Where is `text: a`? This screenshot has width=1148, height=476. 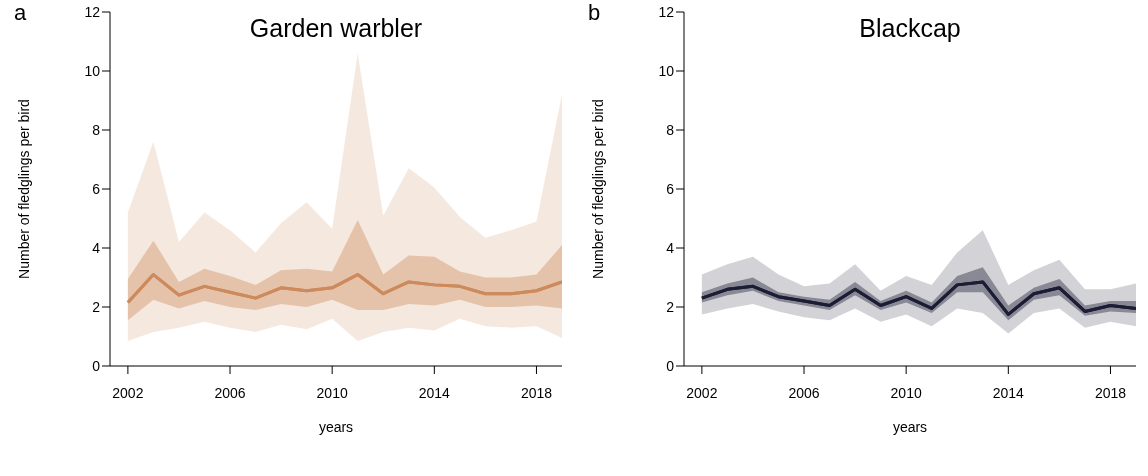 text: a is located at coordinates (20, 13).